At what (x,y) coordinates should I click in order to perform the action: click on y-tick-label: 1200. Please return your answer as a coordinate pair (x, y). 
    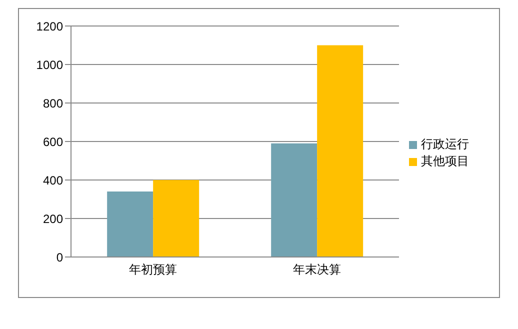
    Looking at the image, I should click on (50, 26).